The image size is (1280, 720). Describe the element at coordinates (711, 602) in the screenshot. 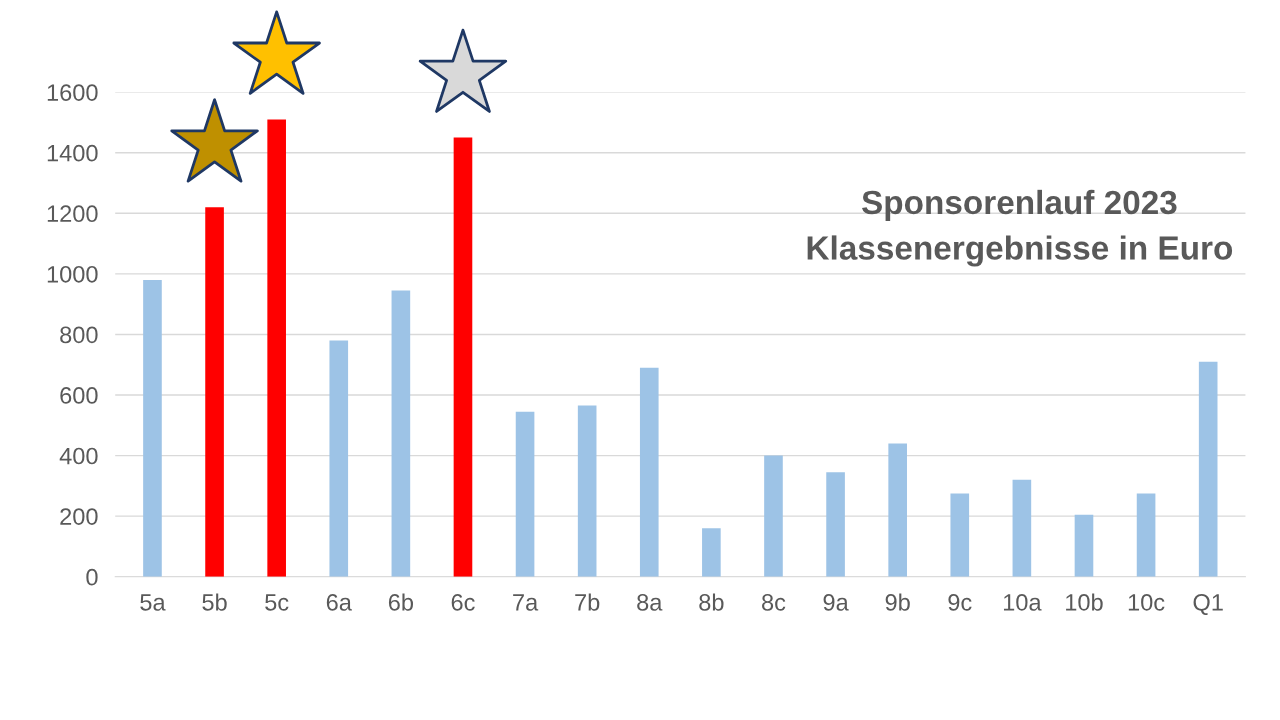

I see `x-tick-label: 8b` at that location.